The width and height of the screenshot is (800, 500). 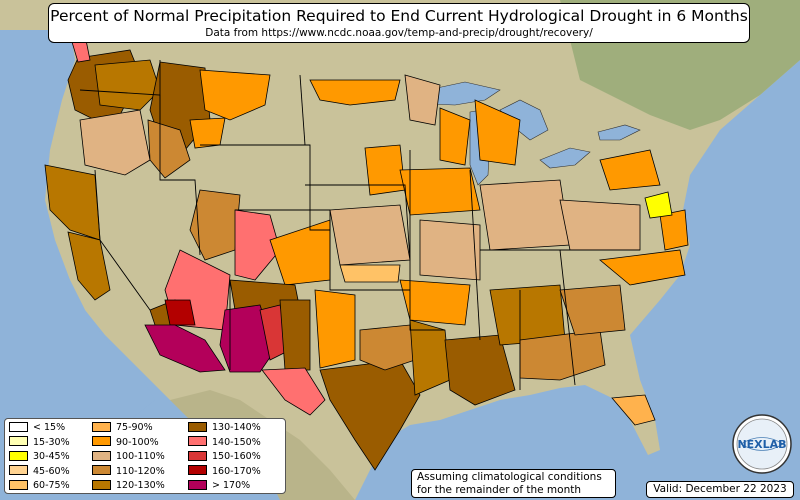 I want to click on legend-item: > 170%, so click(x=219, y=485).